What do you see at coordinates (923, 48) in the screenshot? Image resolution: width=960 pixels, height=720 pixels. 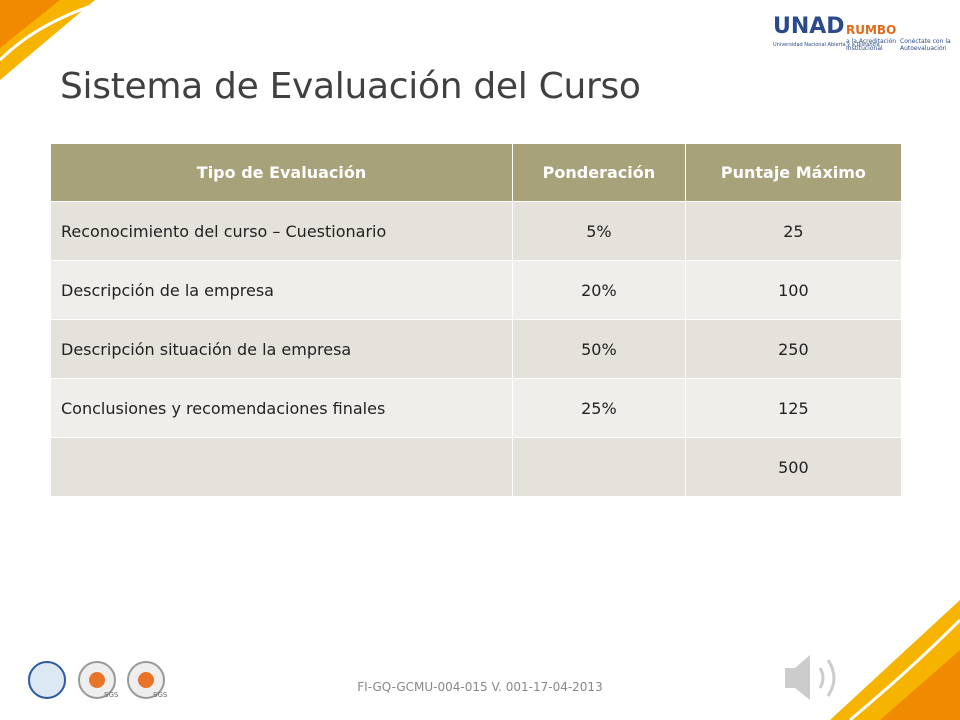 I see `logo-rumbo-tagline: Autoevaluación` at bounding box center [923, 48].